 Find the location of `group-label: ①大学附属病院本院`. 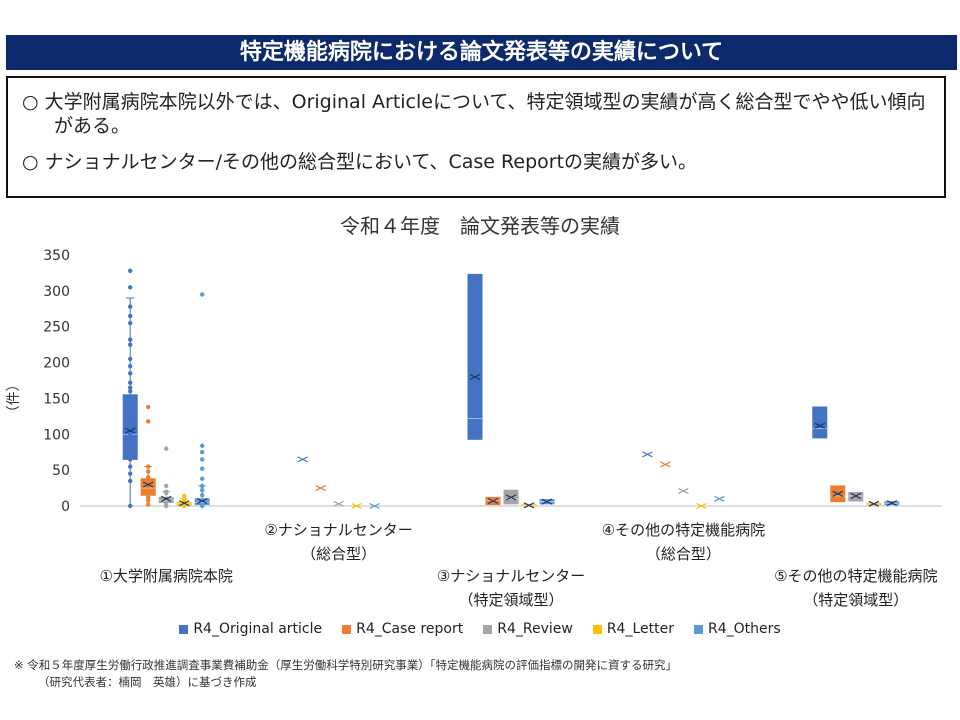

group-label: ①大学附属病院本院 is located at coordinates (165, 576).